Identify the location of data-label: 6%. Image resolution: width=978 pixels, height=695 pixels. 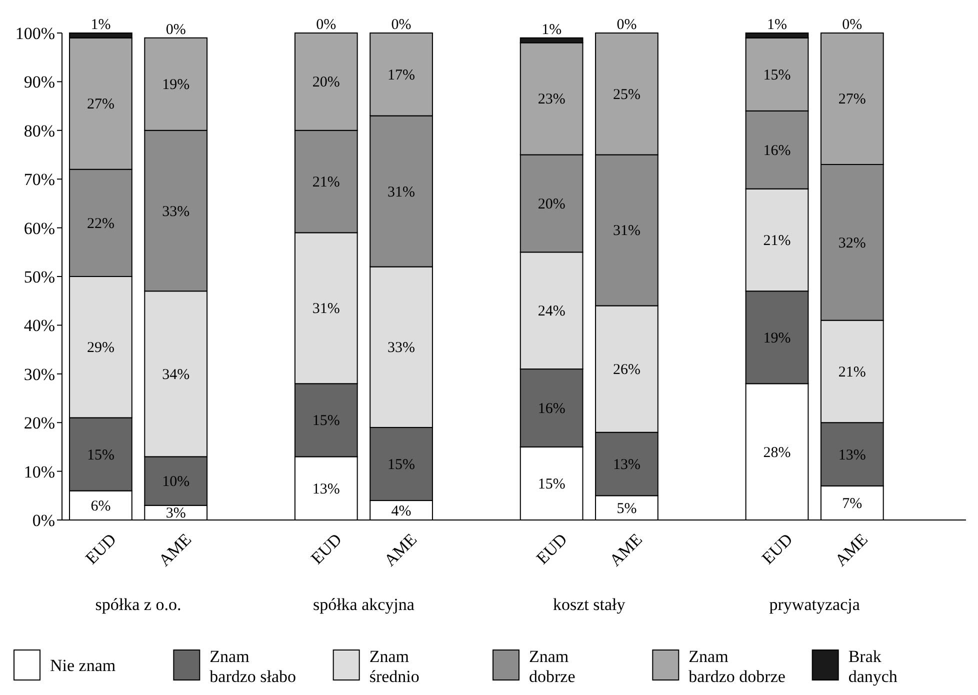
(100, 506).